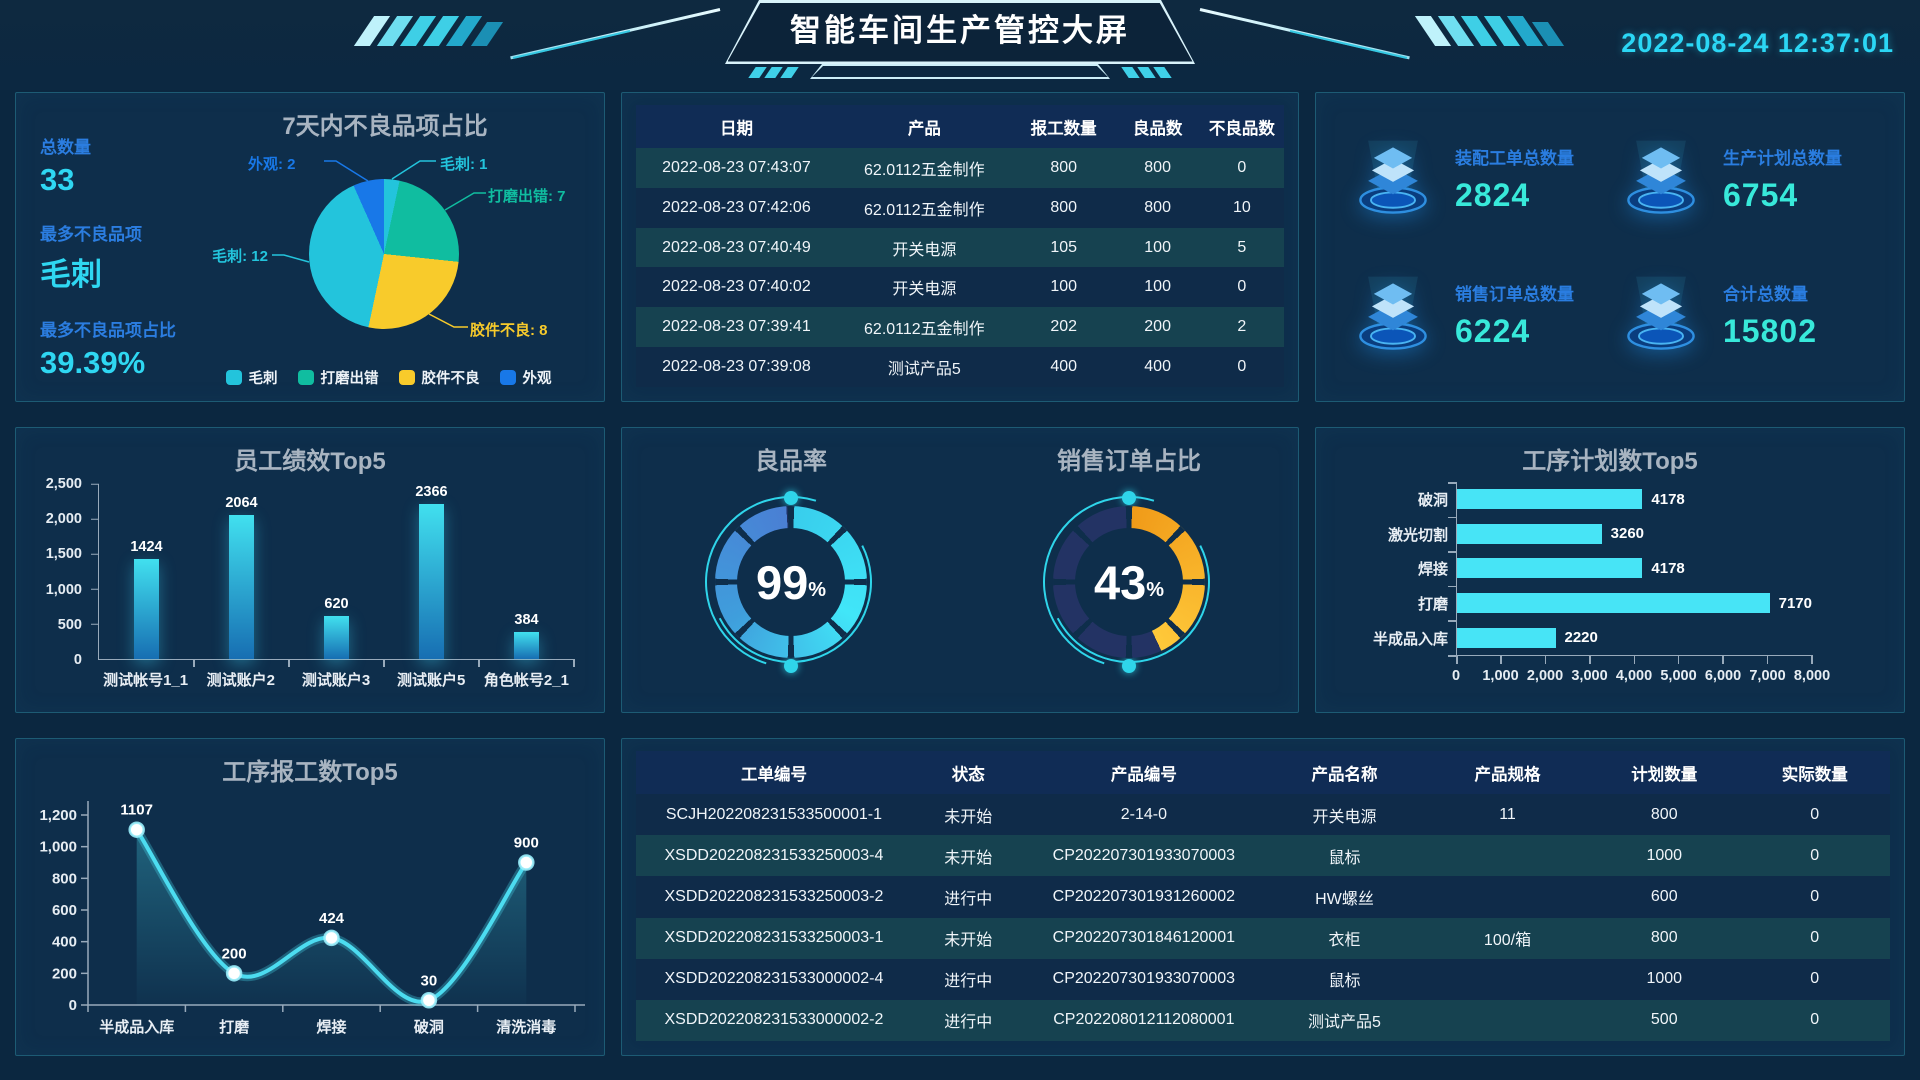  What do you see at coordinates (431, 492) in the screenshot?
I see `bar-value: 2366` at bounding box center [431, 492].